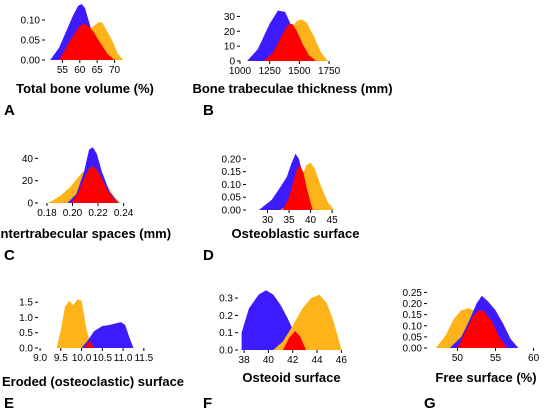  Describe the element at coordinates (291, 377) in the screenshot. I see `x-axis-label: Osteoid surface` at that location.